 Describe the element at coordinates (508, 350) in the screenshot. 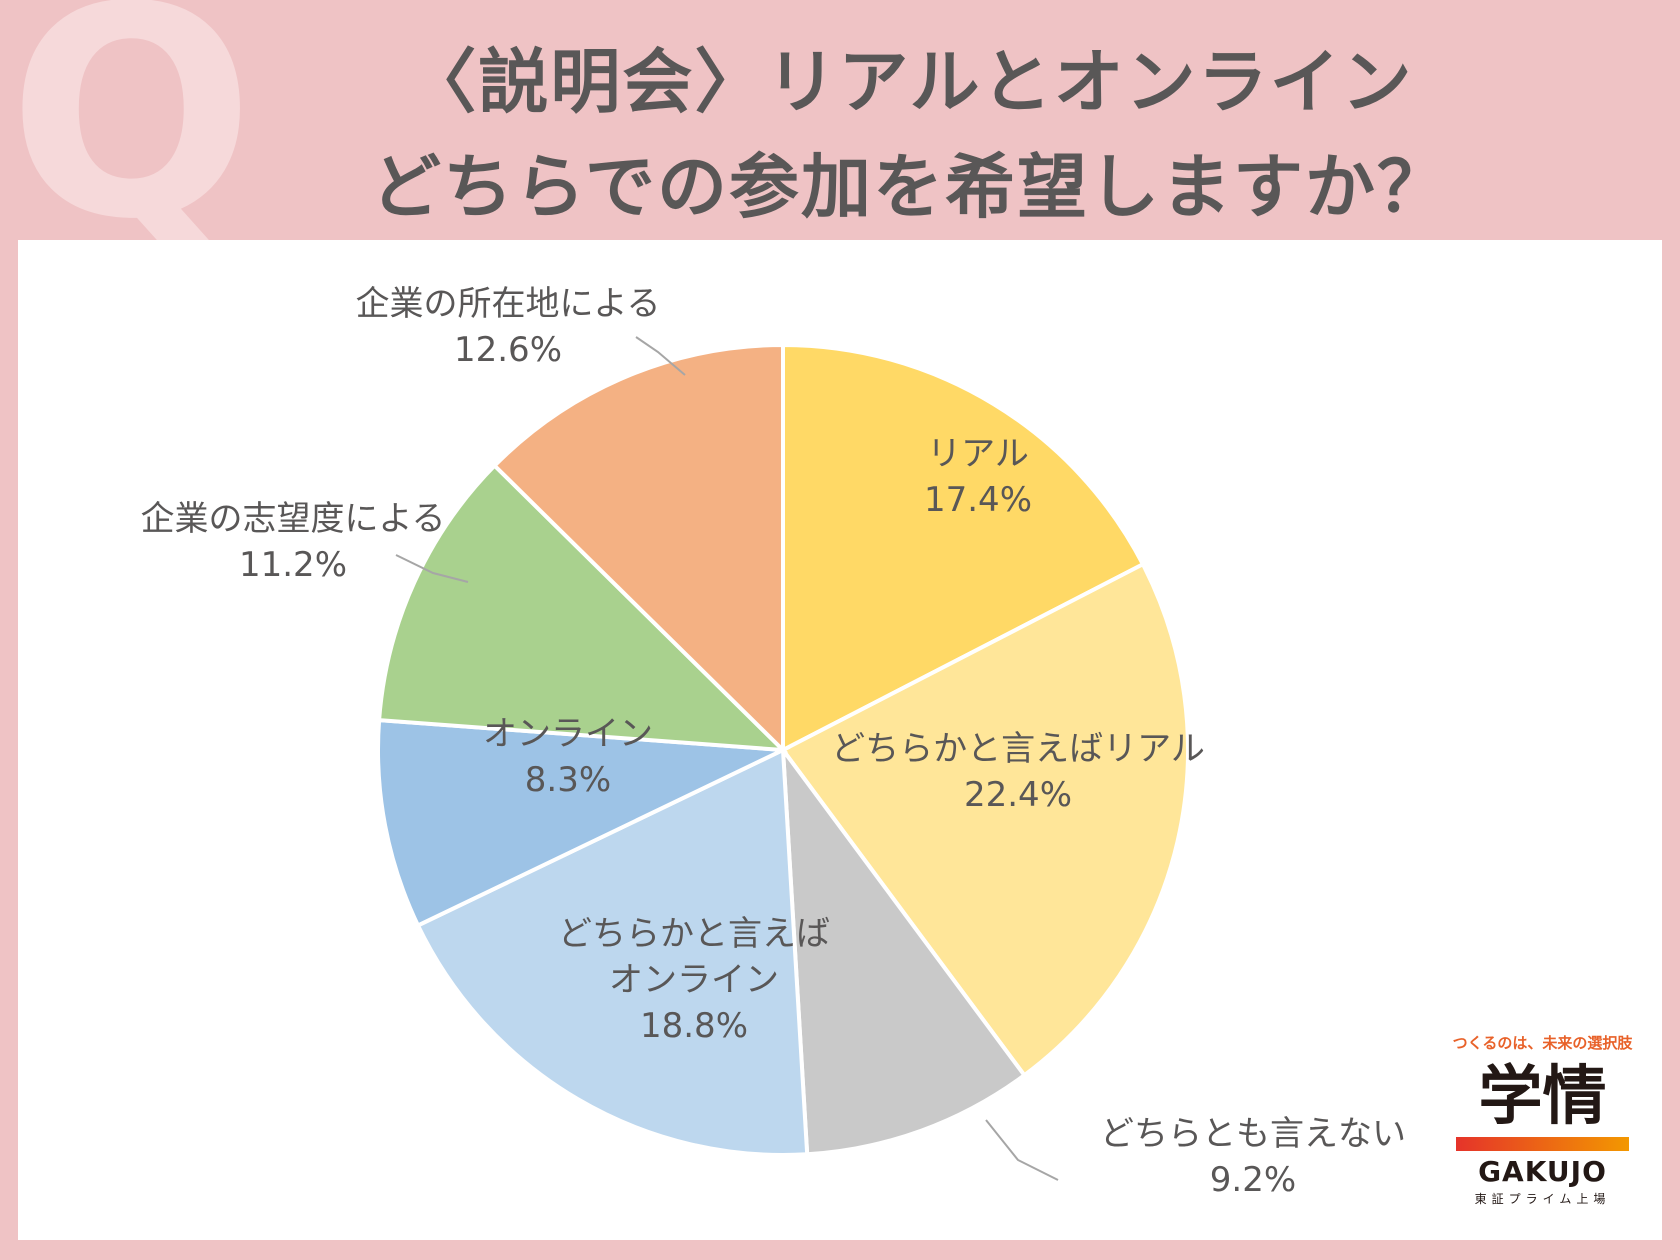

I see `slice-value-label: 12.6%` at that location.